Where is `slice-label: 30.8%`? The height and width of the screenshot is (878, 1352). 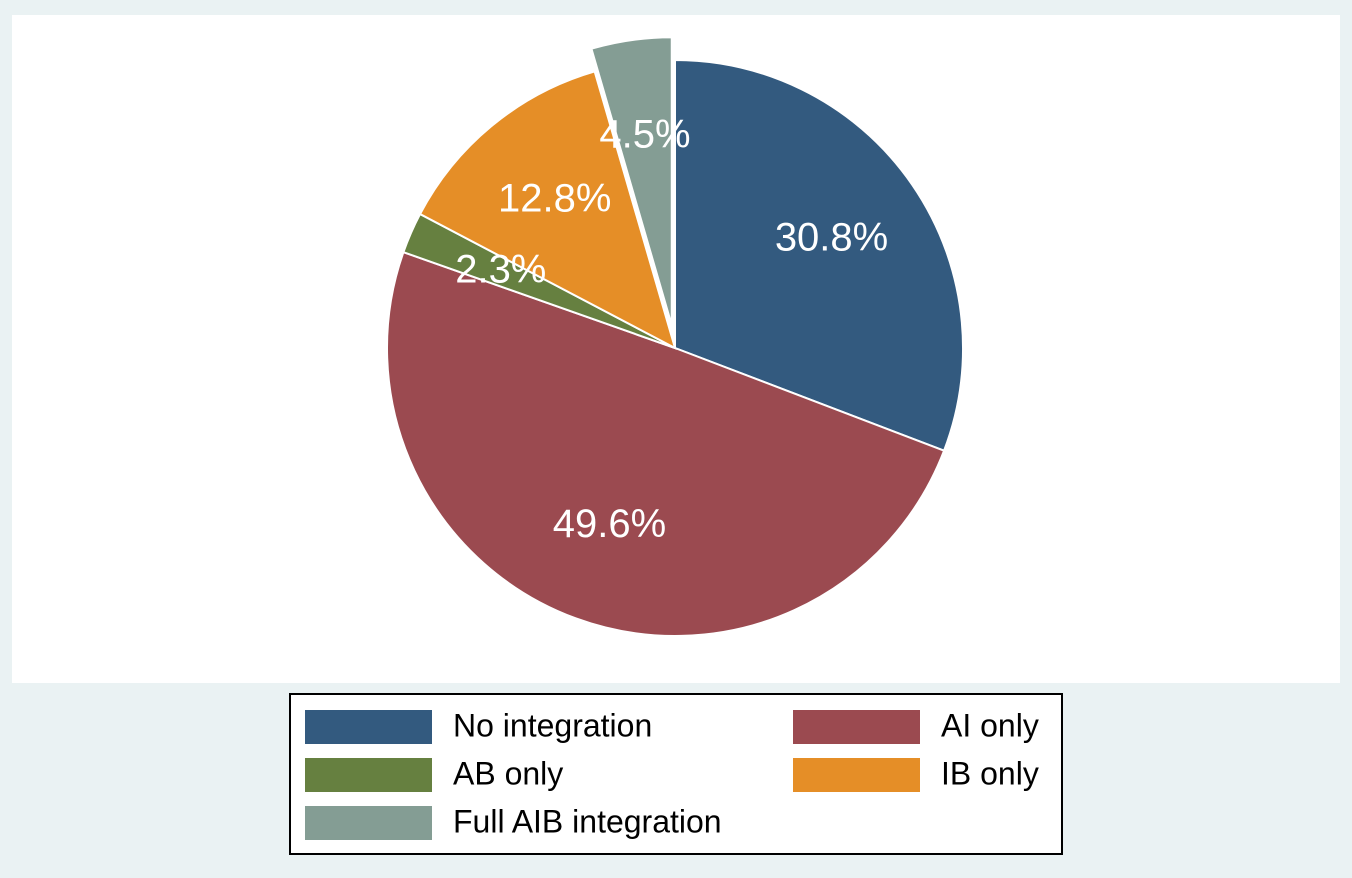
slice-label: 30.8% is located at coordinates (831, 238).